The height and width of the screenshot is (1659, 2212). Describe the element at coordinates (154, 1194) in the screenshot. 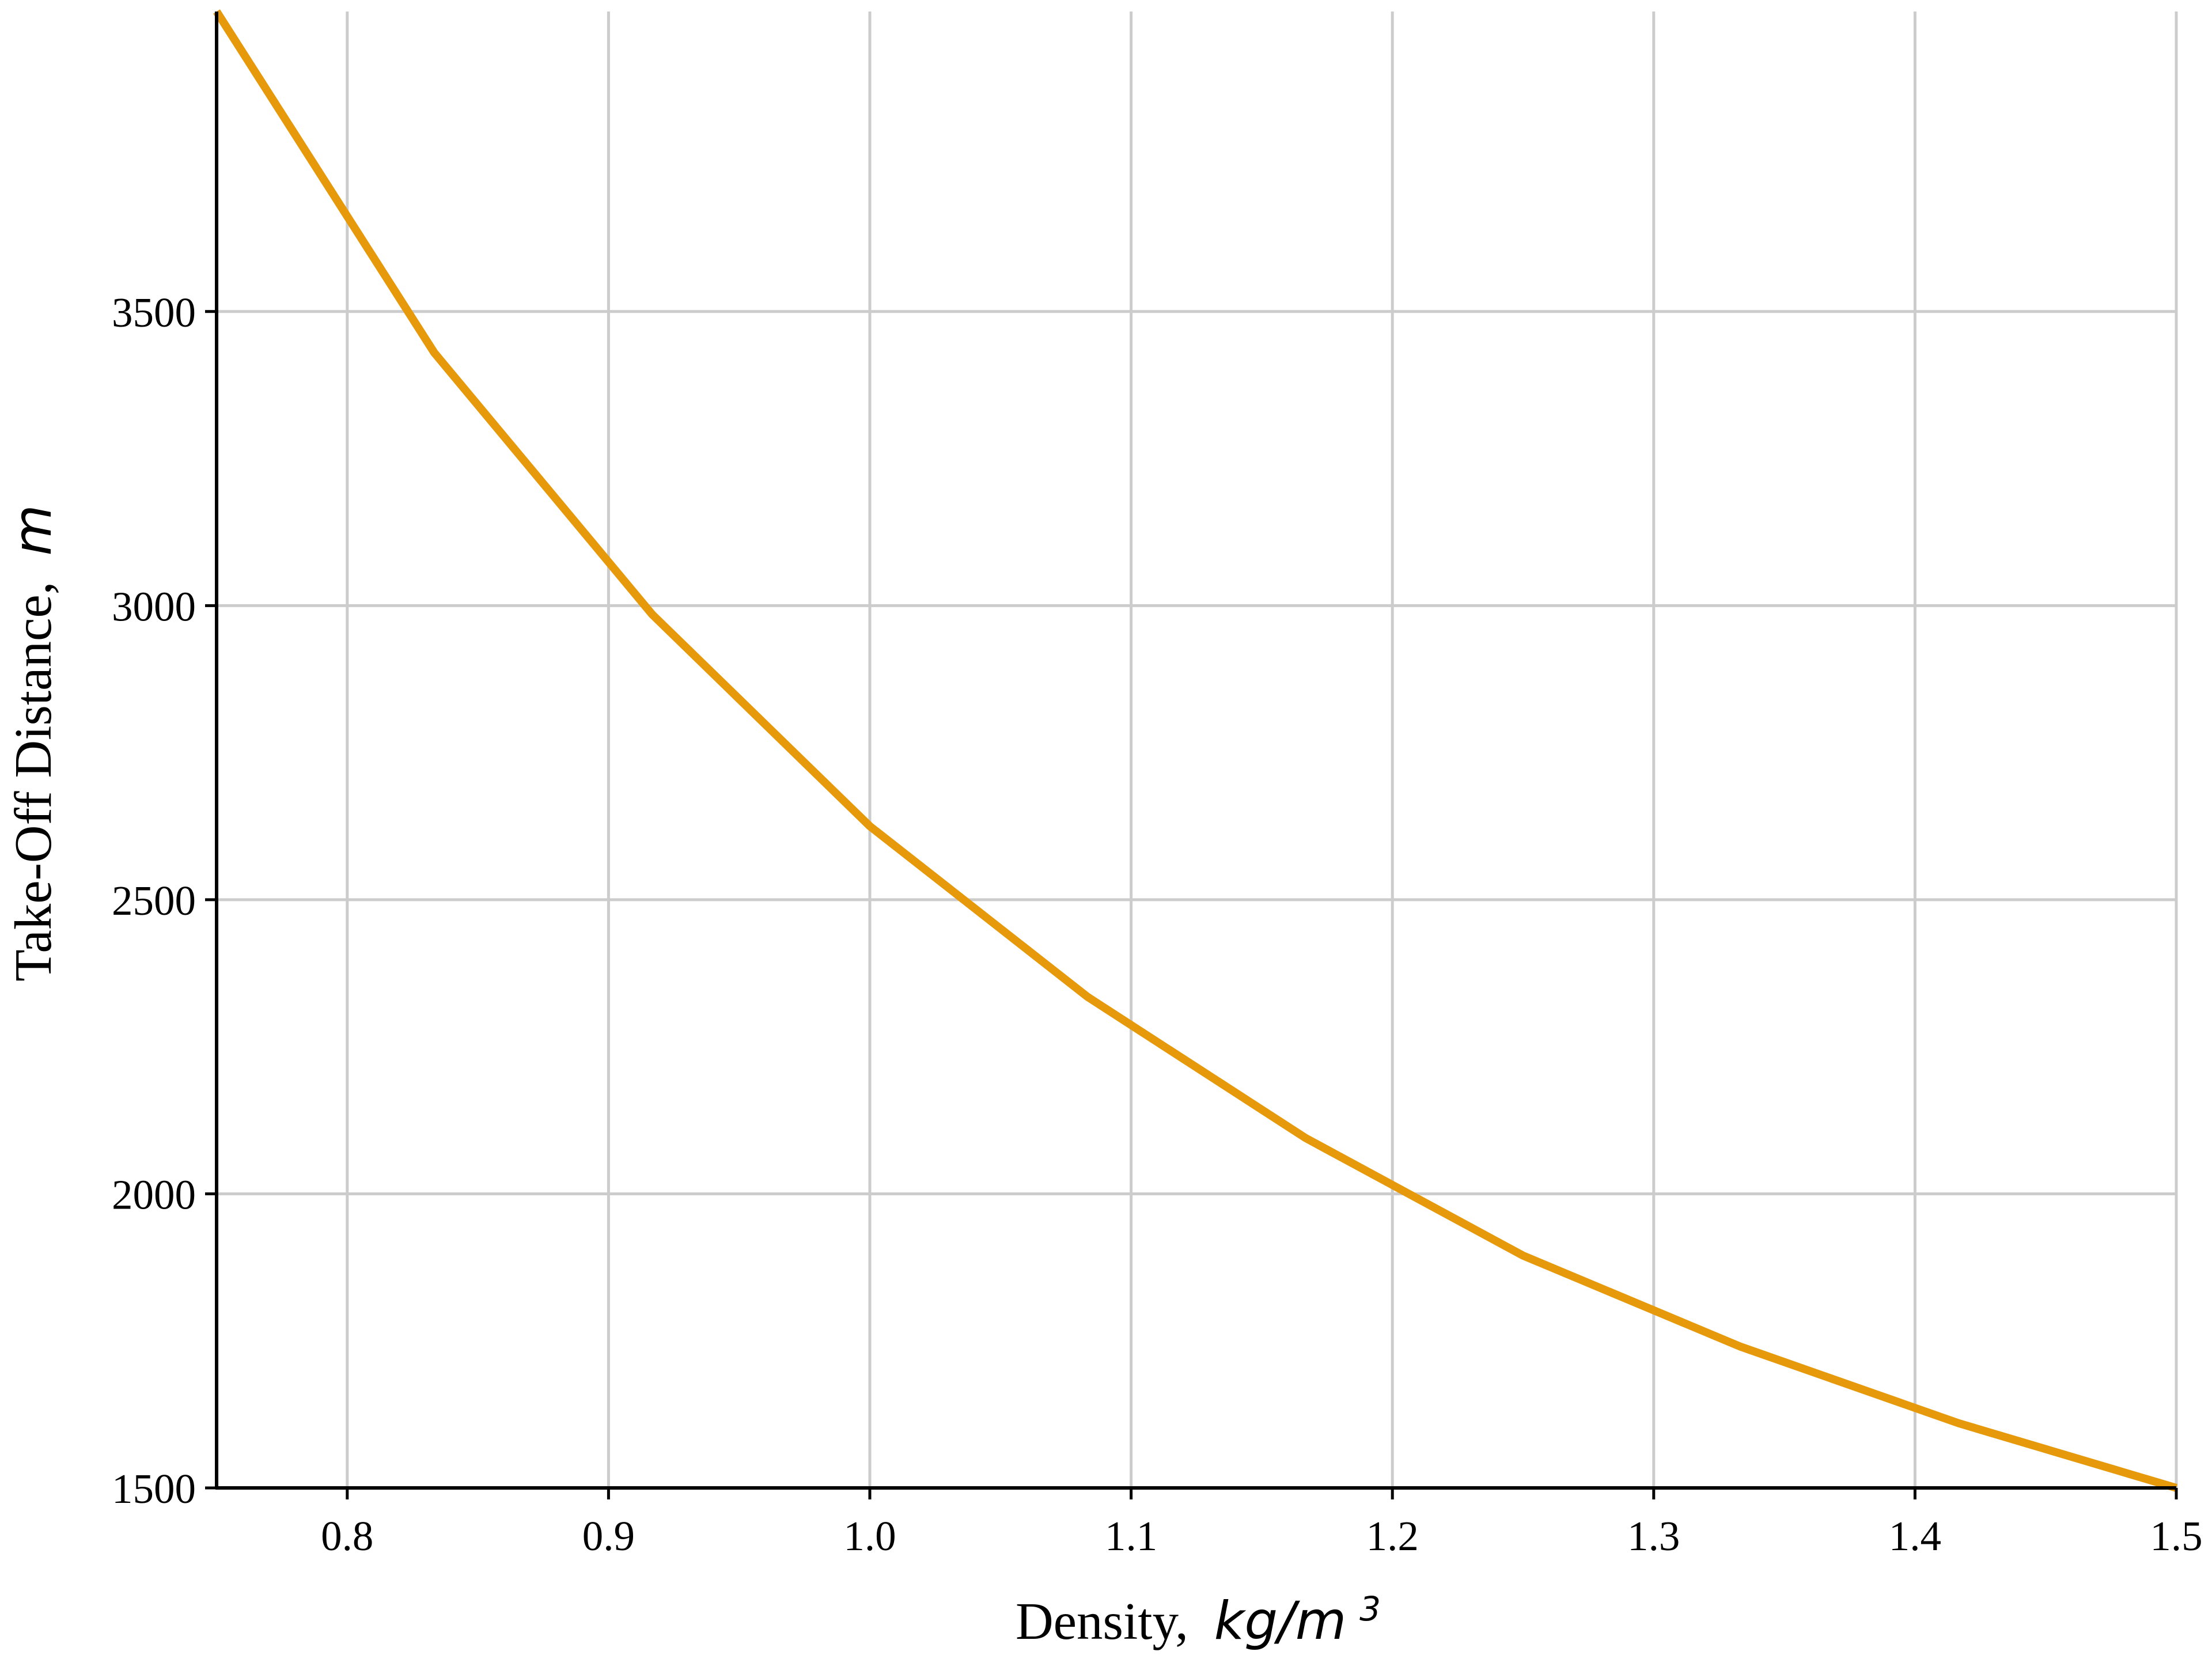

I see `y-tick-label: 2000` at that location.